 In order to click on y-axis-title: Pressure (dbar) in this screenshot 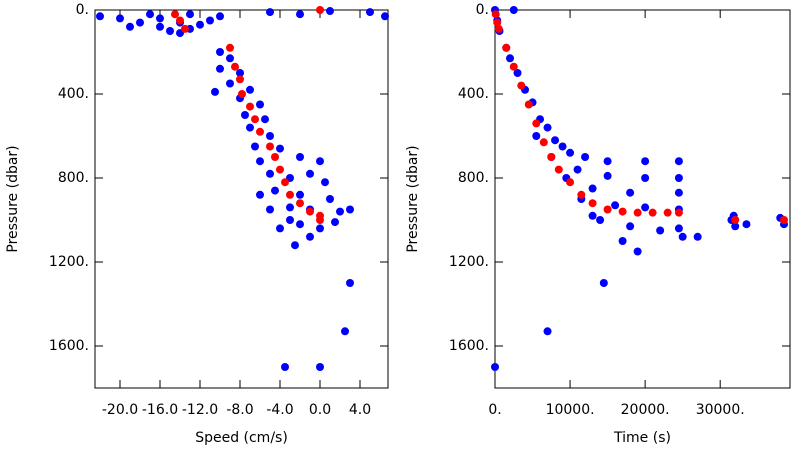, I will do `click(413, 198)`.